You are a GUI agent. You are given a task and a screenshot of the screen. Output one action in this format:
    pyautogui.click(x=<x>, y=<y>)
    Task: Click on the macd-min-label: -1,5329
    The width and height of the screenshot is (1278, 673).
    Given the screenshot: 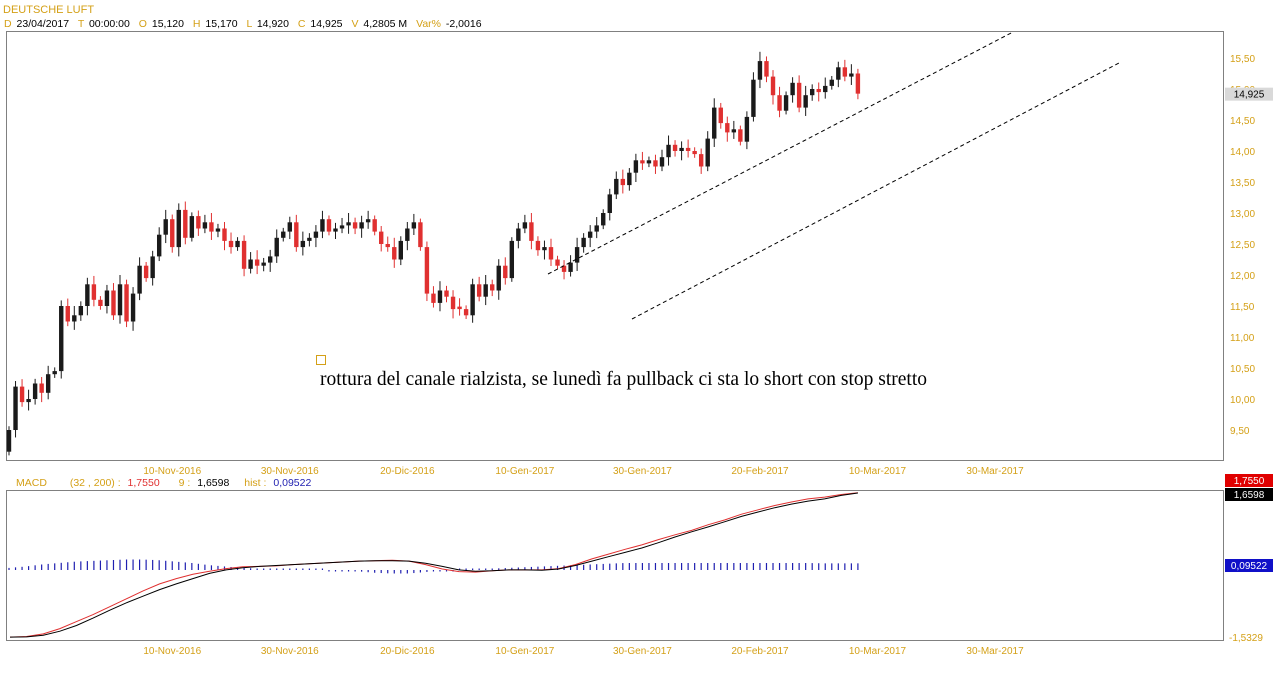 What is the action you would take?
    pyautogui.click(x=1246, y=638)
    